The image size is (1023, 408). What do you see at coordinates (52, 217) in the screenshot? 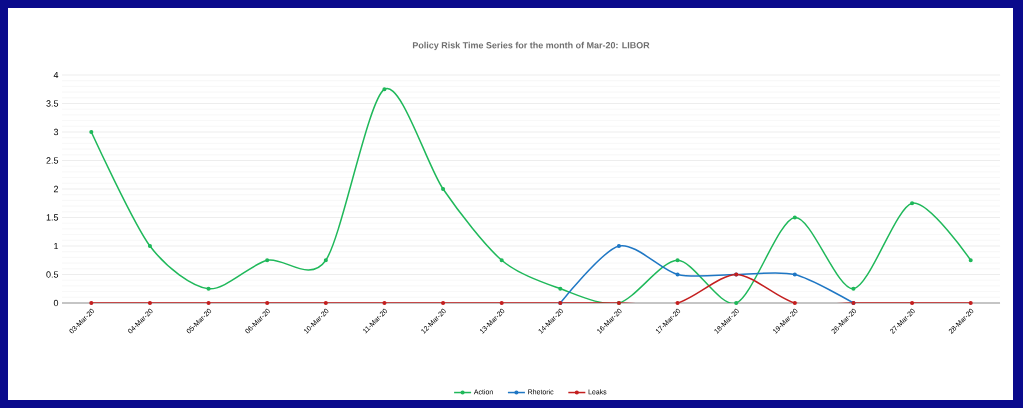
I see `y-tick-label: 1.5` at bounding box center [52, 217].